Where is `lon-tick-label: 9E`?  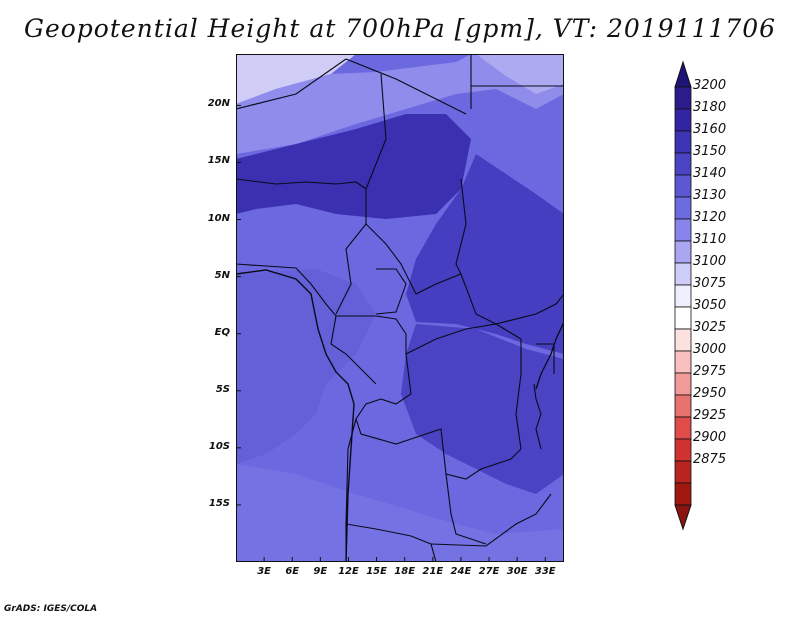
lon-tick-label: 9E is located at coordinates (320, 571).